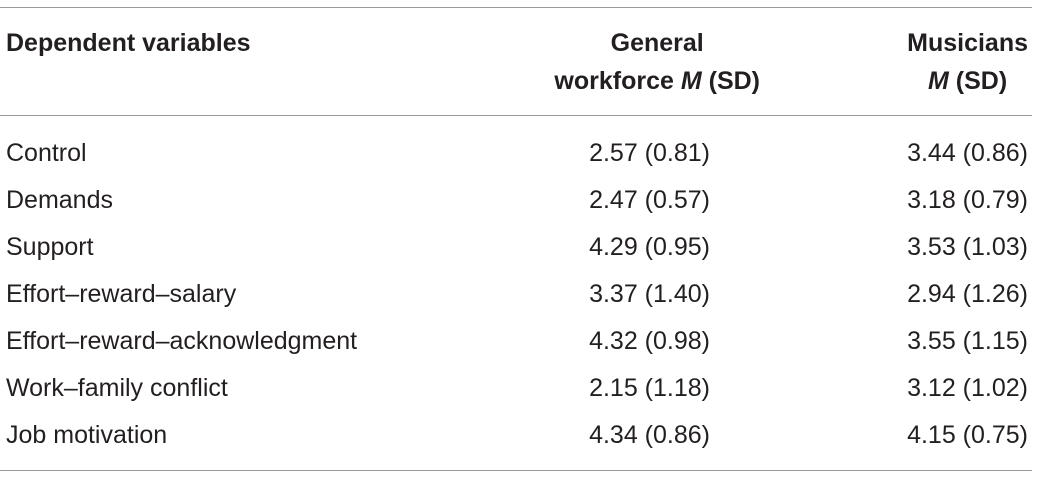 The image size is (1039, 477). Describe the element at coordinates (967, 247) in the screenshot. I see `cell-musicians: 3.53 (1.03)` at that location.